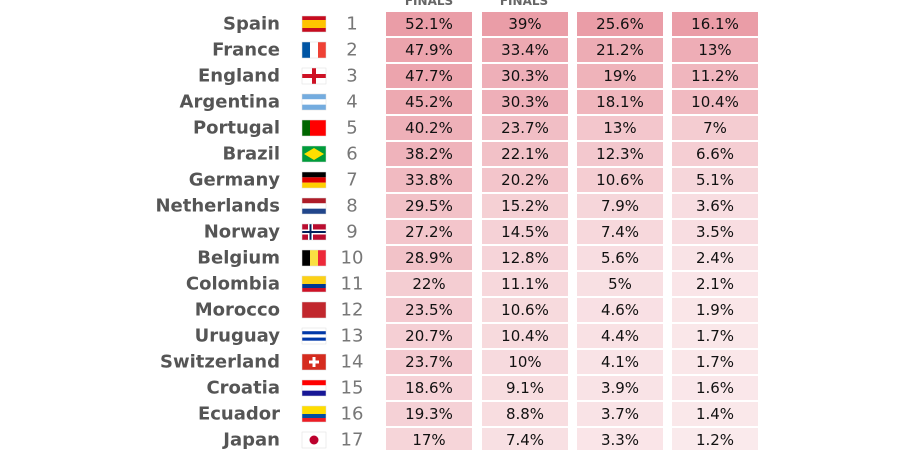 This screenshot has height=450, width=900. What do you see at coordinates (620, 24) in the screenshot?
I see `cell-value: 25.6%` at bounding box center [620, 24].